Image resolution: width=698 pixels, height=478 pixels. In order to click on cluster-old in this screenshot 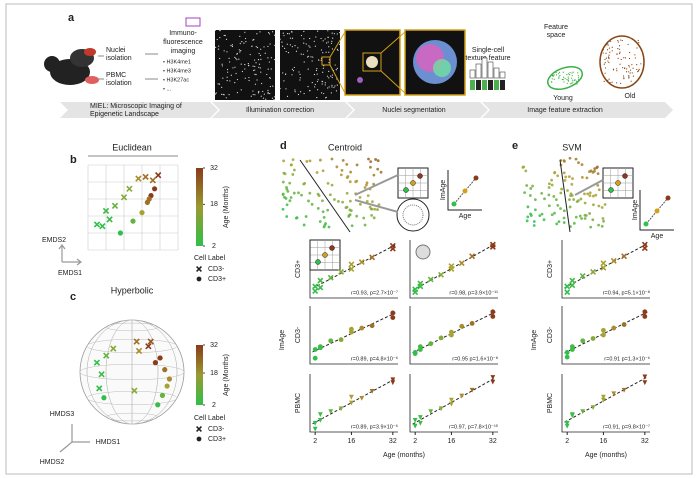, I will do `click(622, 62)`.